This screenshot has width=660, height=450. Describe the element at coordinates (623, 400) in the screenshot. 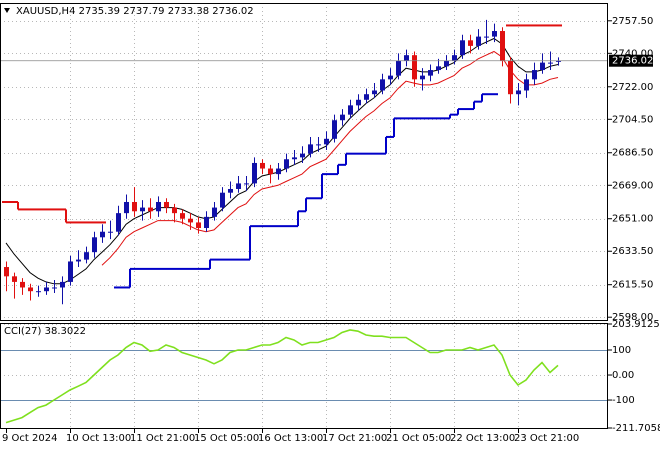

I see `y-tick-label: -100` at that location.